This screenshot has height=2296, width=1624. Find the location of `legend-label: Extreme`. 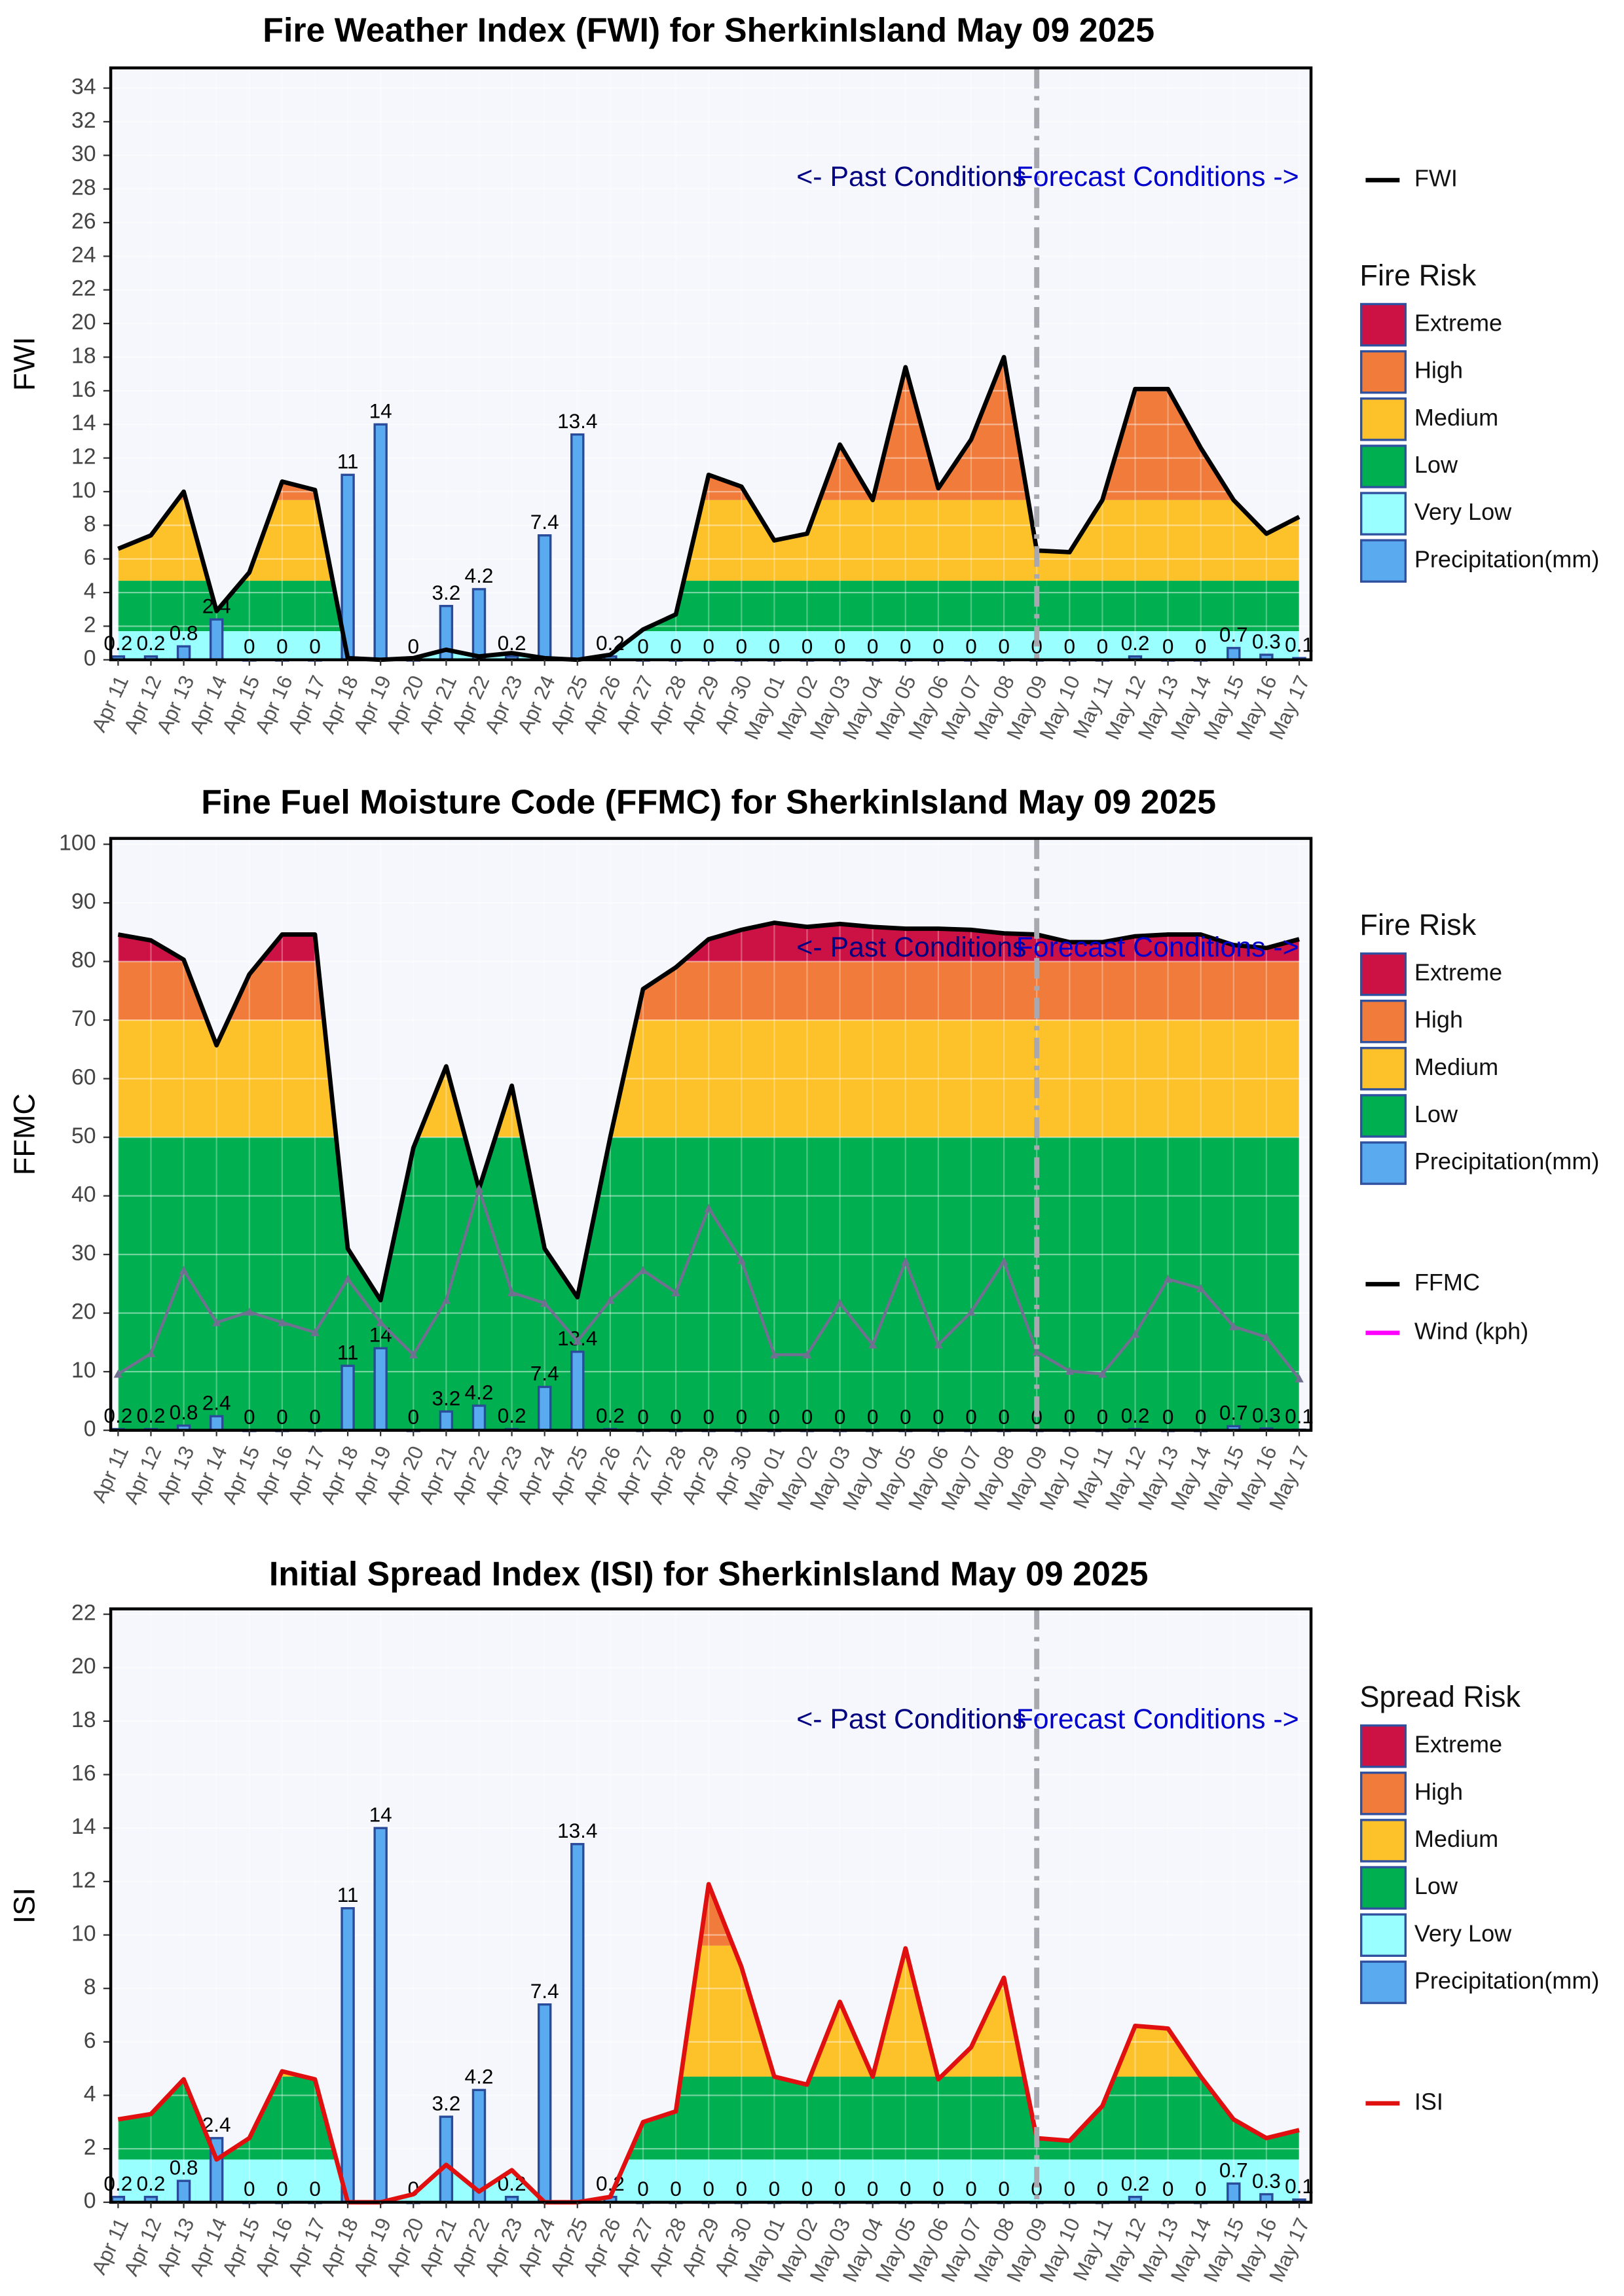

legend-label: Extreme is located at coordinates (1458, 323).